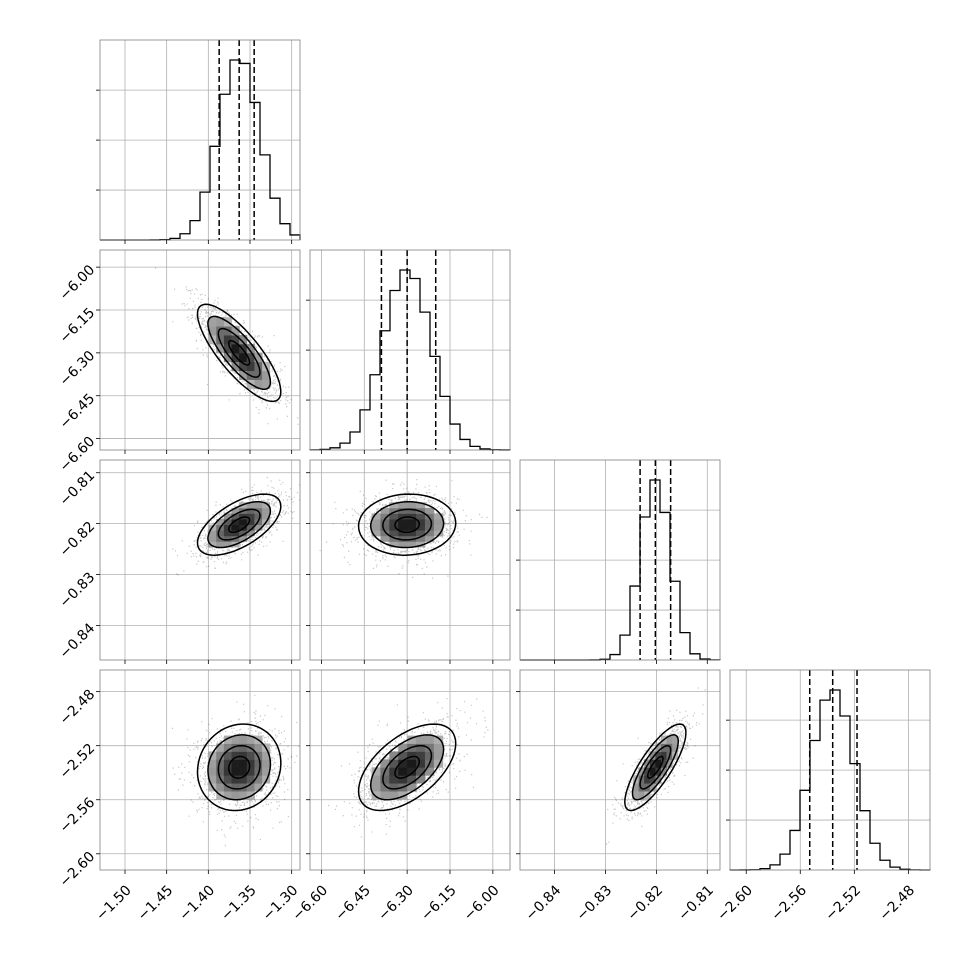 Image resolution: width=970 pixels, height=970 pixels. I want to click on y-tick-label: −2.60, so click(78, 870).